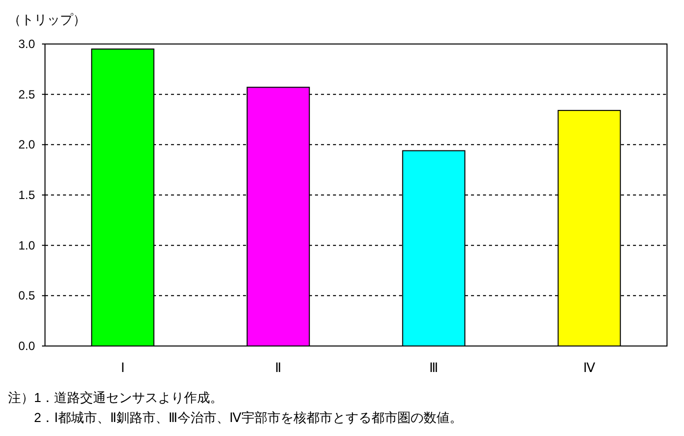 This screenshot has width=684, height=436. I want to click on y-tick-label: 0.5, so click(27, 295).